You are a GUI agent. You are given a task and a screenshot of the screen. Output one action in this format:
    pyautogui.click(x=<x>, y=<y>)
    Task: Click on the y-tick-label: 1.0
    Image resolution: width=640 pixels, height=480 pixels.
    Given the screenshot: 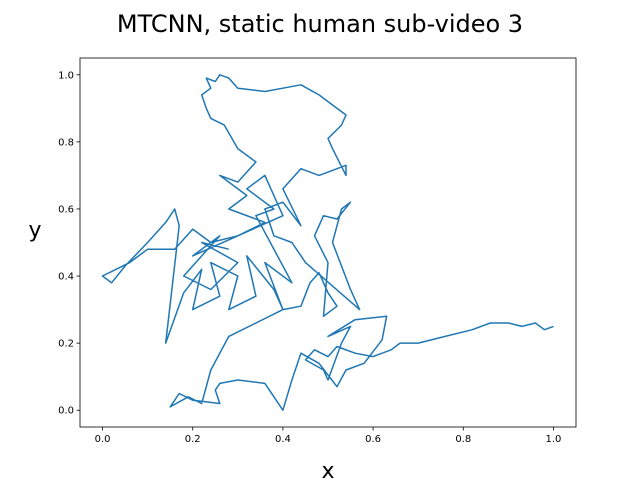 What is the action you would take?
    pyautogui.click(x=66, y=75)
    